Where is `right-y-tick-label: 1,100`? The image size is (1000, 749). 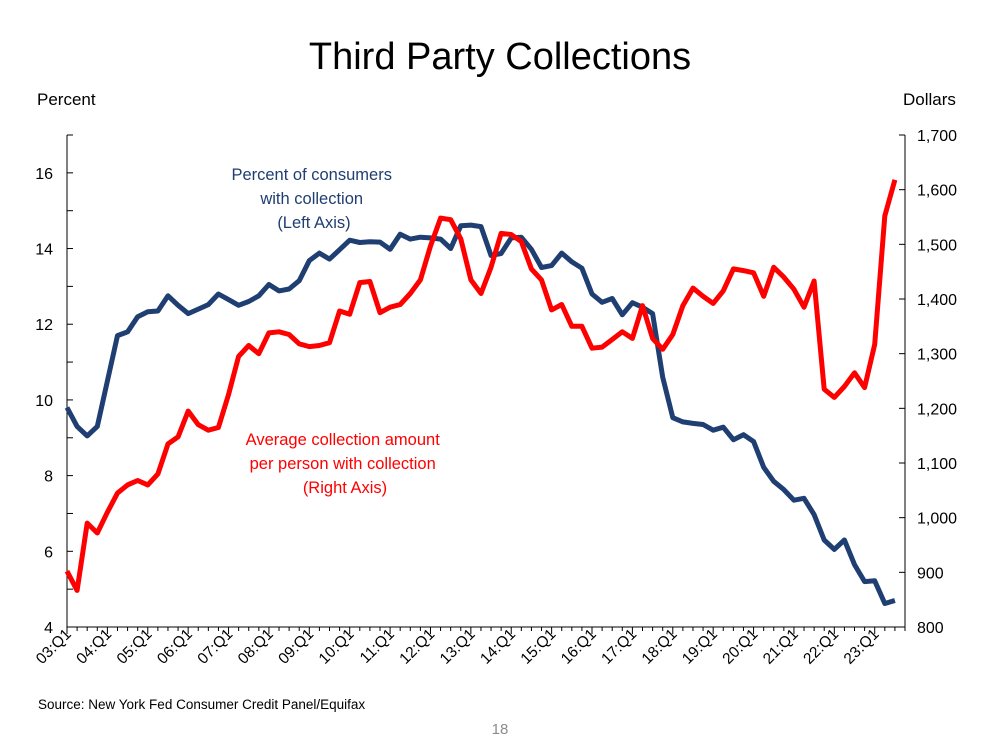 right-y-tick-label: 1,100 is located at coordinates (937, 464).